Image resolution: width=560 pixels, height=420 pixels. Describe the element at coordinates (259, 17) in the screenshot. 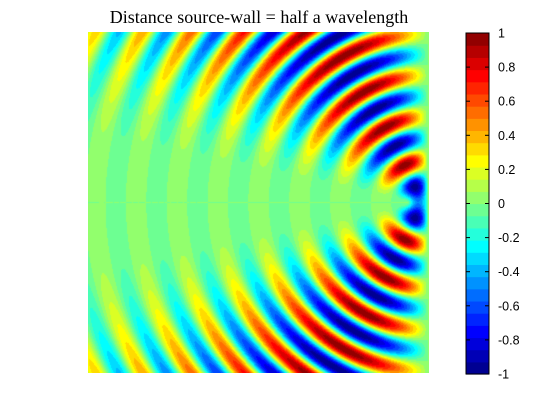

I see `chart-title: Distance source-wall = half a wavelength` at that location.